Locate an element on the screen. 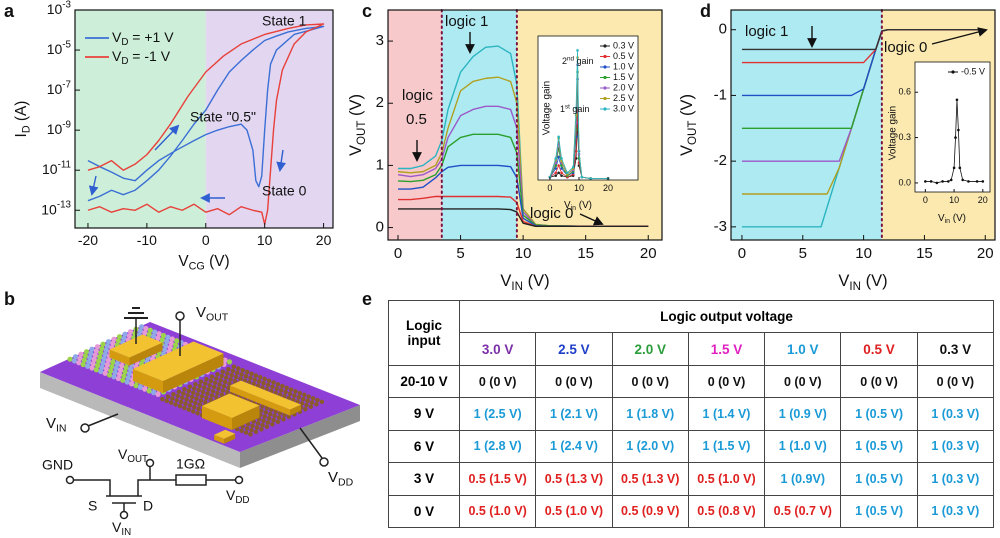 This screenshot has height=538, width=1000. circuit-label: D is located at coordinates (148, 506).